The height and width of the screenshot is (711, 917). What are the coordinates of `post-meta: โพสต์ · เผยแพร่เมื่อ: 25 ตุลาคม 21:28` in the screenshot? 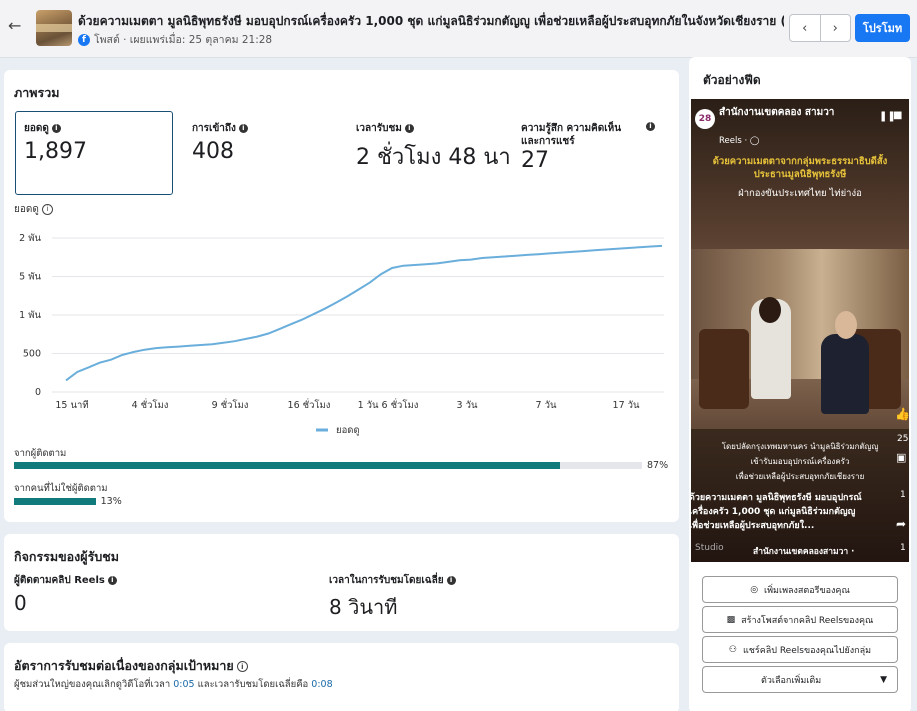 It's located at (183, 40).